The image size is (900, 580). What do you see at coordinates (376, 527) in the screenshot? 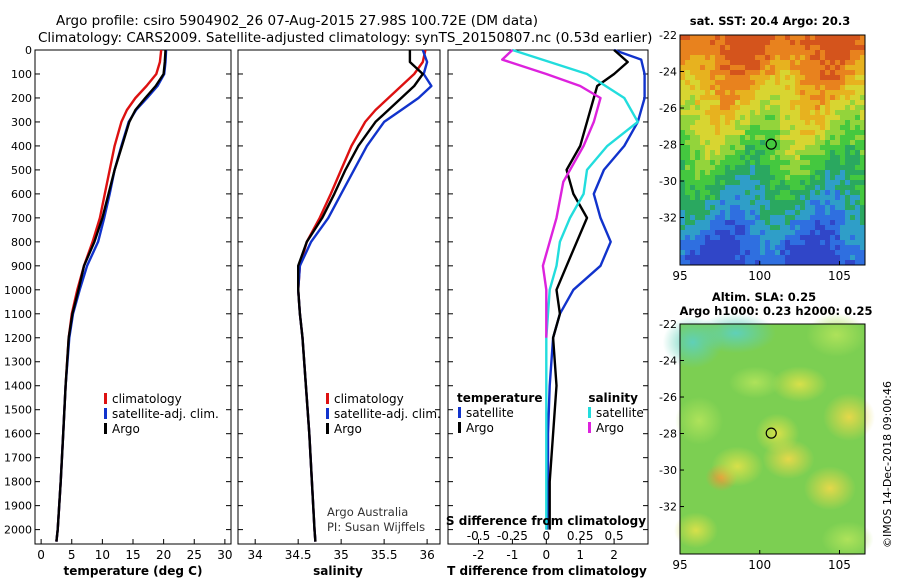
I see `annotation-pi: PI: Susan Wijffels` at bounding box center [376, 527].